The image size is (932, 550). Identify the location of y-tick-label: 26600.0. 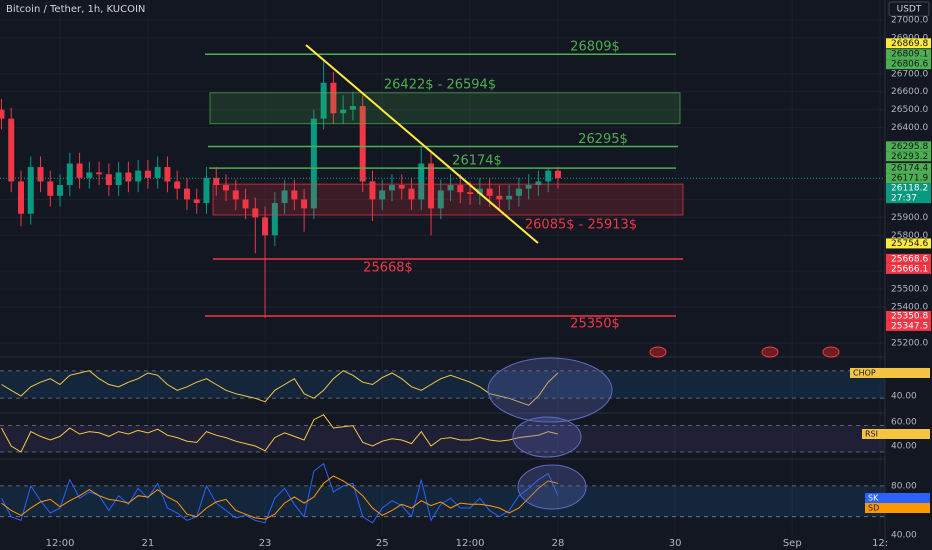
(909, 92).